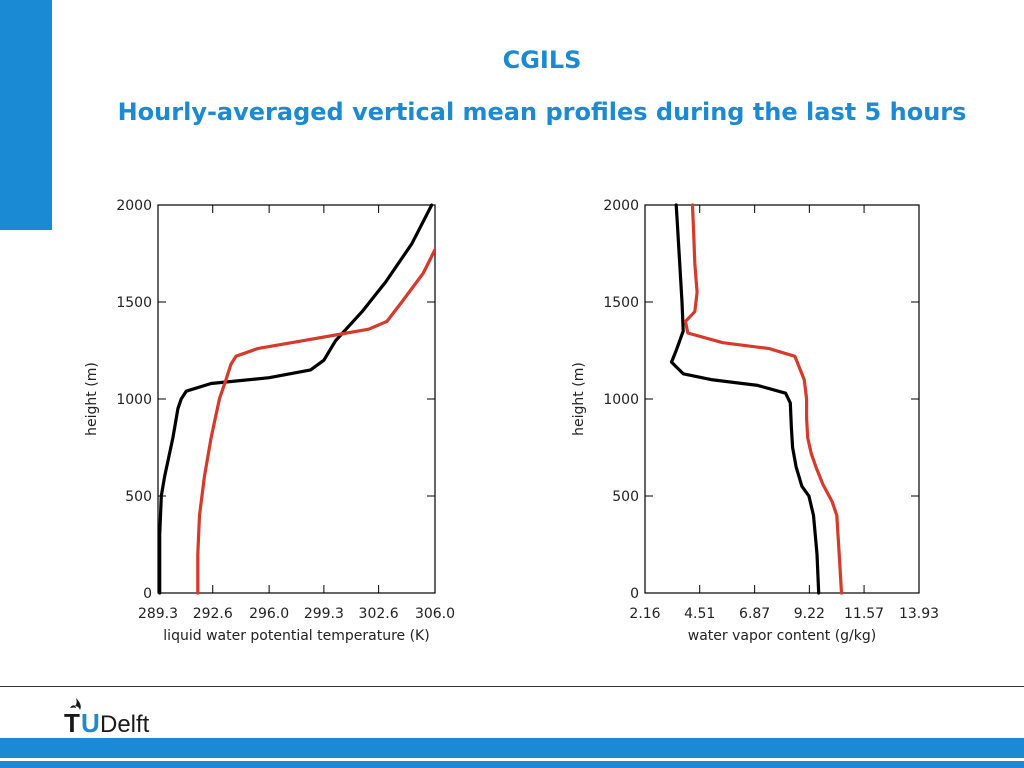 This screenshot has width=1024, height=768. Describe the element at coordinates (435, 614) in the screenshot. I see `chart1-xtick-label: 306.0` at that location.